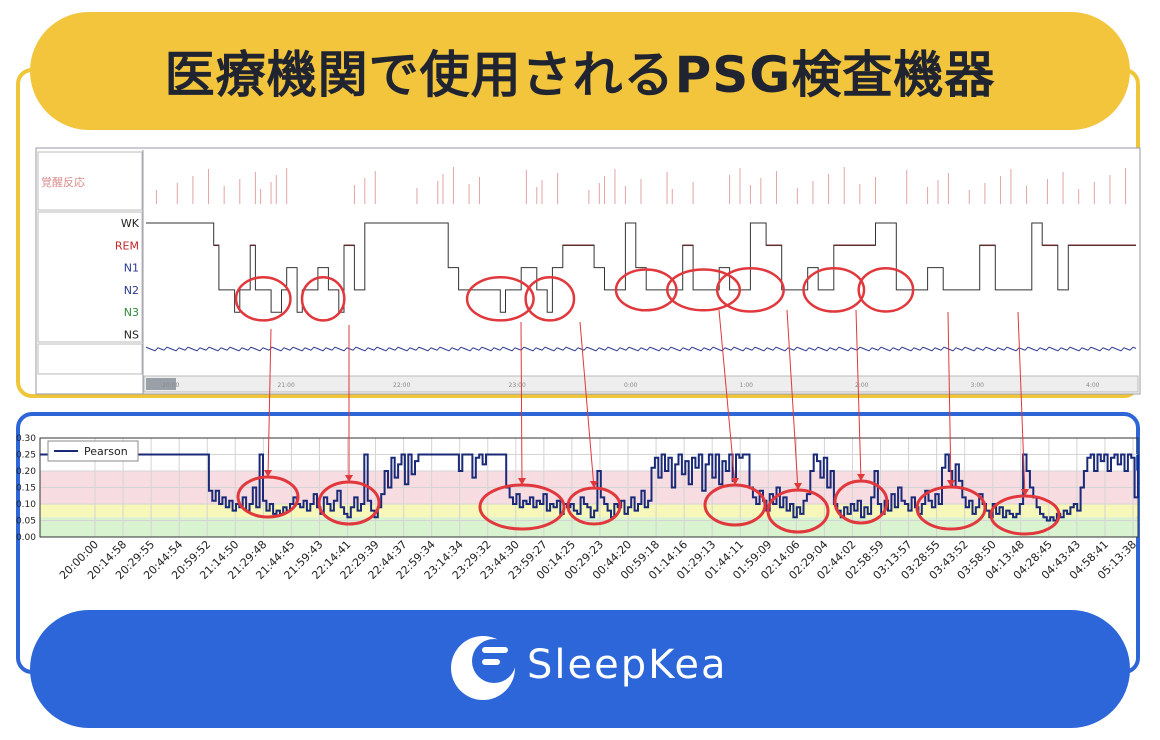 The width and height of the screenshot is (1160, 740). Describe the element at coordinates (580, 75) in the screenshot. I see `page-title: 医療機関で使用されるPSG検査機器` at that location.